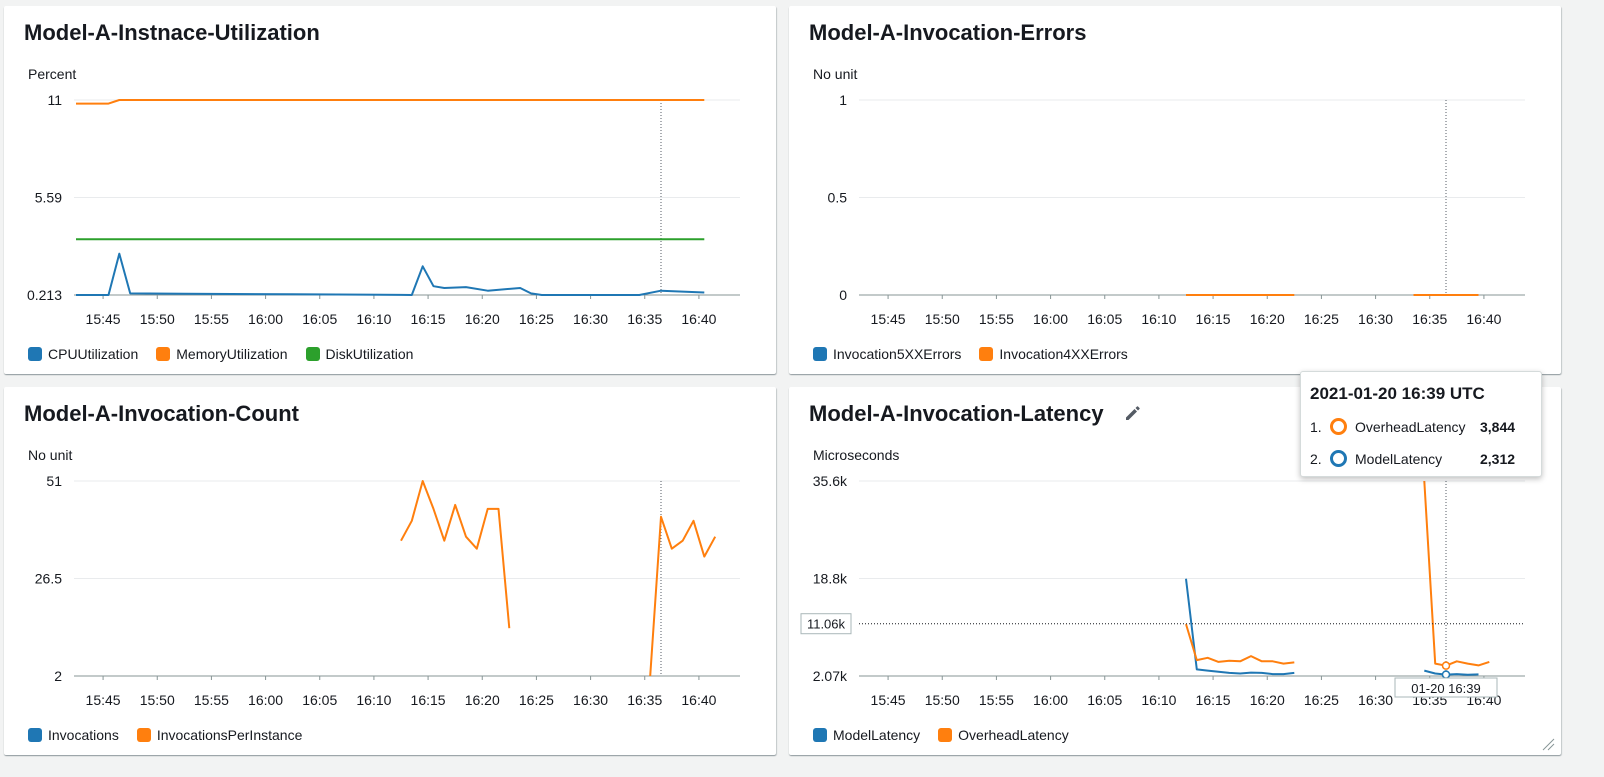  What do you see at coordinates (843, 100) in the screenshot?
I see `y-tick-label: 1` at bounding box center [843, 100].